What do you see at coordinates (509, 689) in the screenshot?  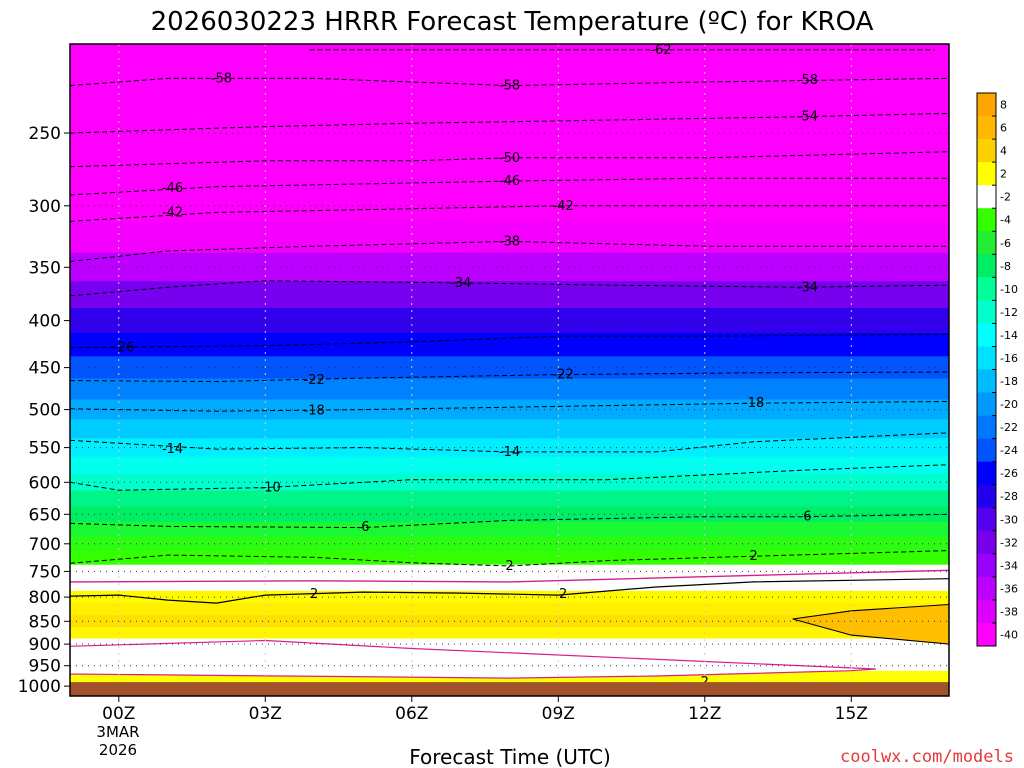 I see `ground-layer` at bounding box center [509, 689].